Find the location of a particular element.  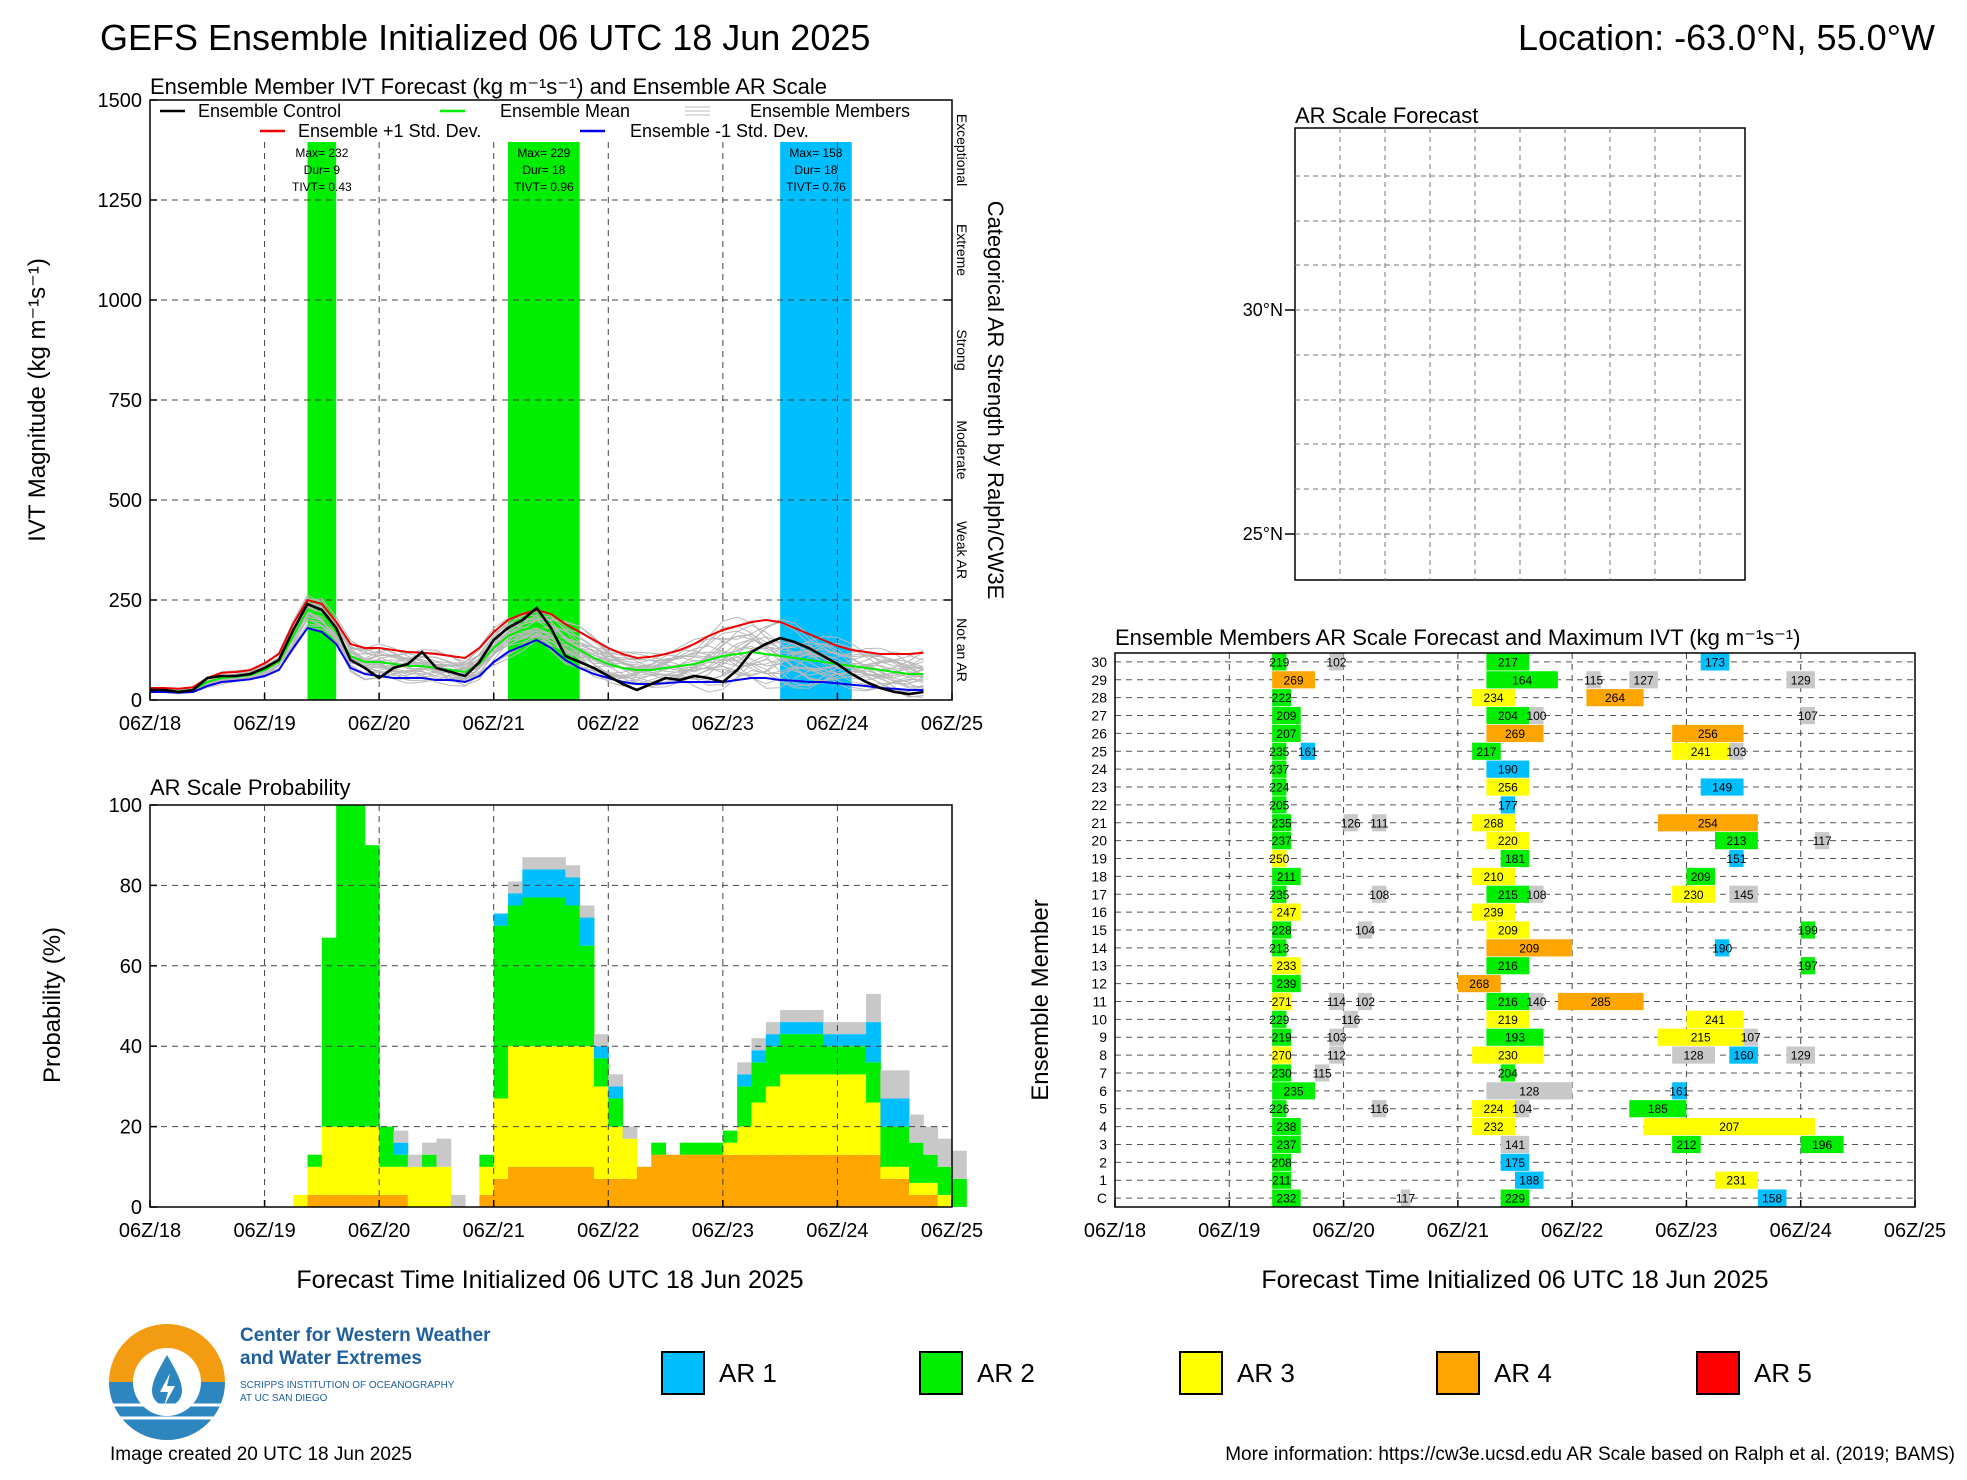

member-max-ivt-label: 100 is located at coordinates (1536, 716).